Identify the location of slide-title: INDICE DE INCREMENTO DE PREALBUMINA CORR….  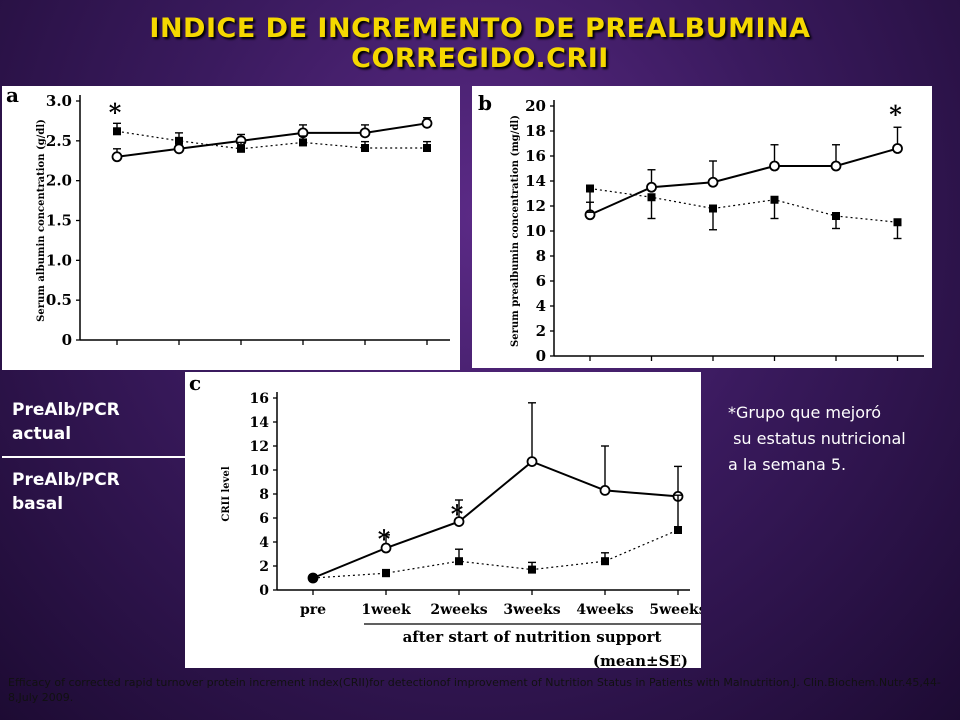
(480, 44).